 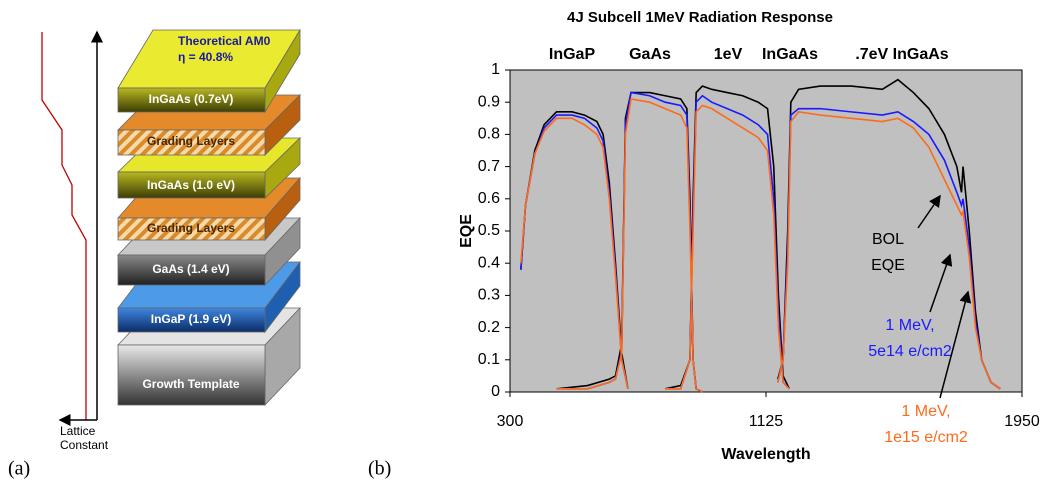 What do you see at coordinates (19, 469) in the screenshot?
I see `panel-label: (a)` at bounding box center [19, 469].